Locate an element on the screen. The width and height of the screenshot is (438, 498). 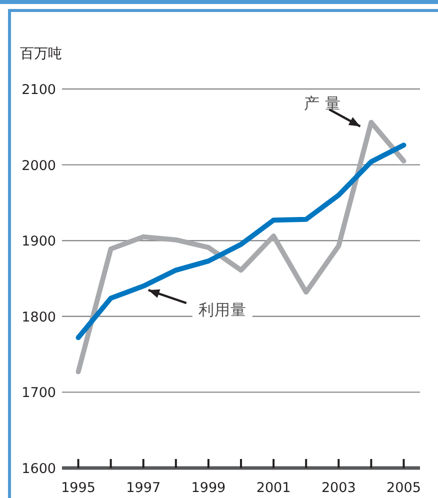
y-tick-label: 2100 is located at coordinates (39, 90).